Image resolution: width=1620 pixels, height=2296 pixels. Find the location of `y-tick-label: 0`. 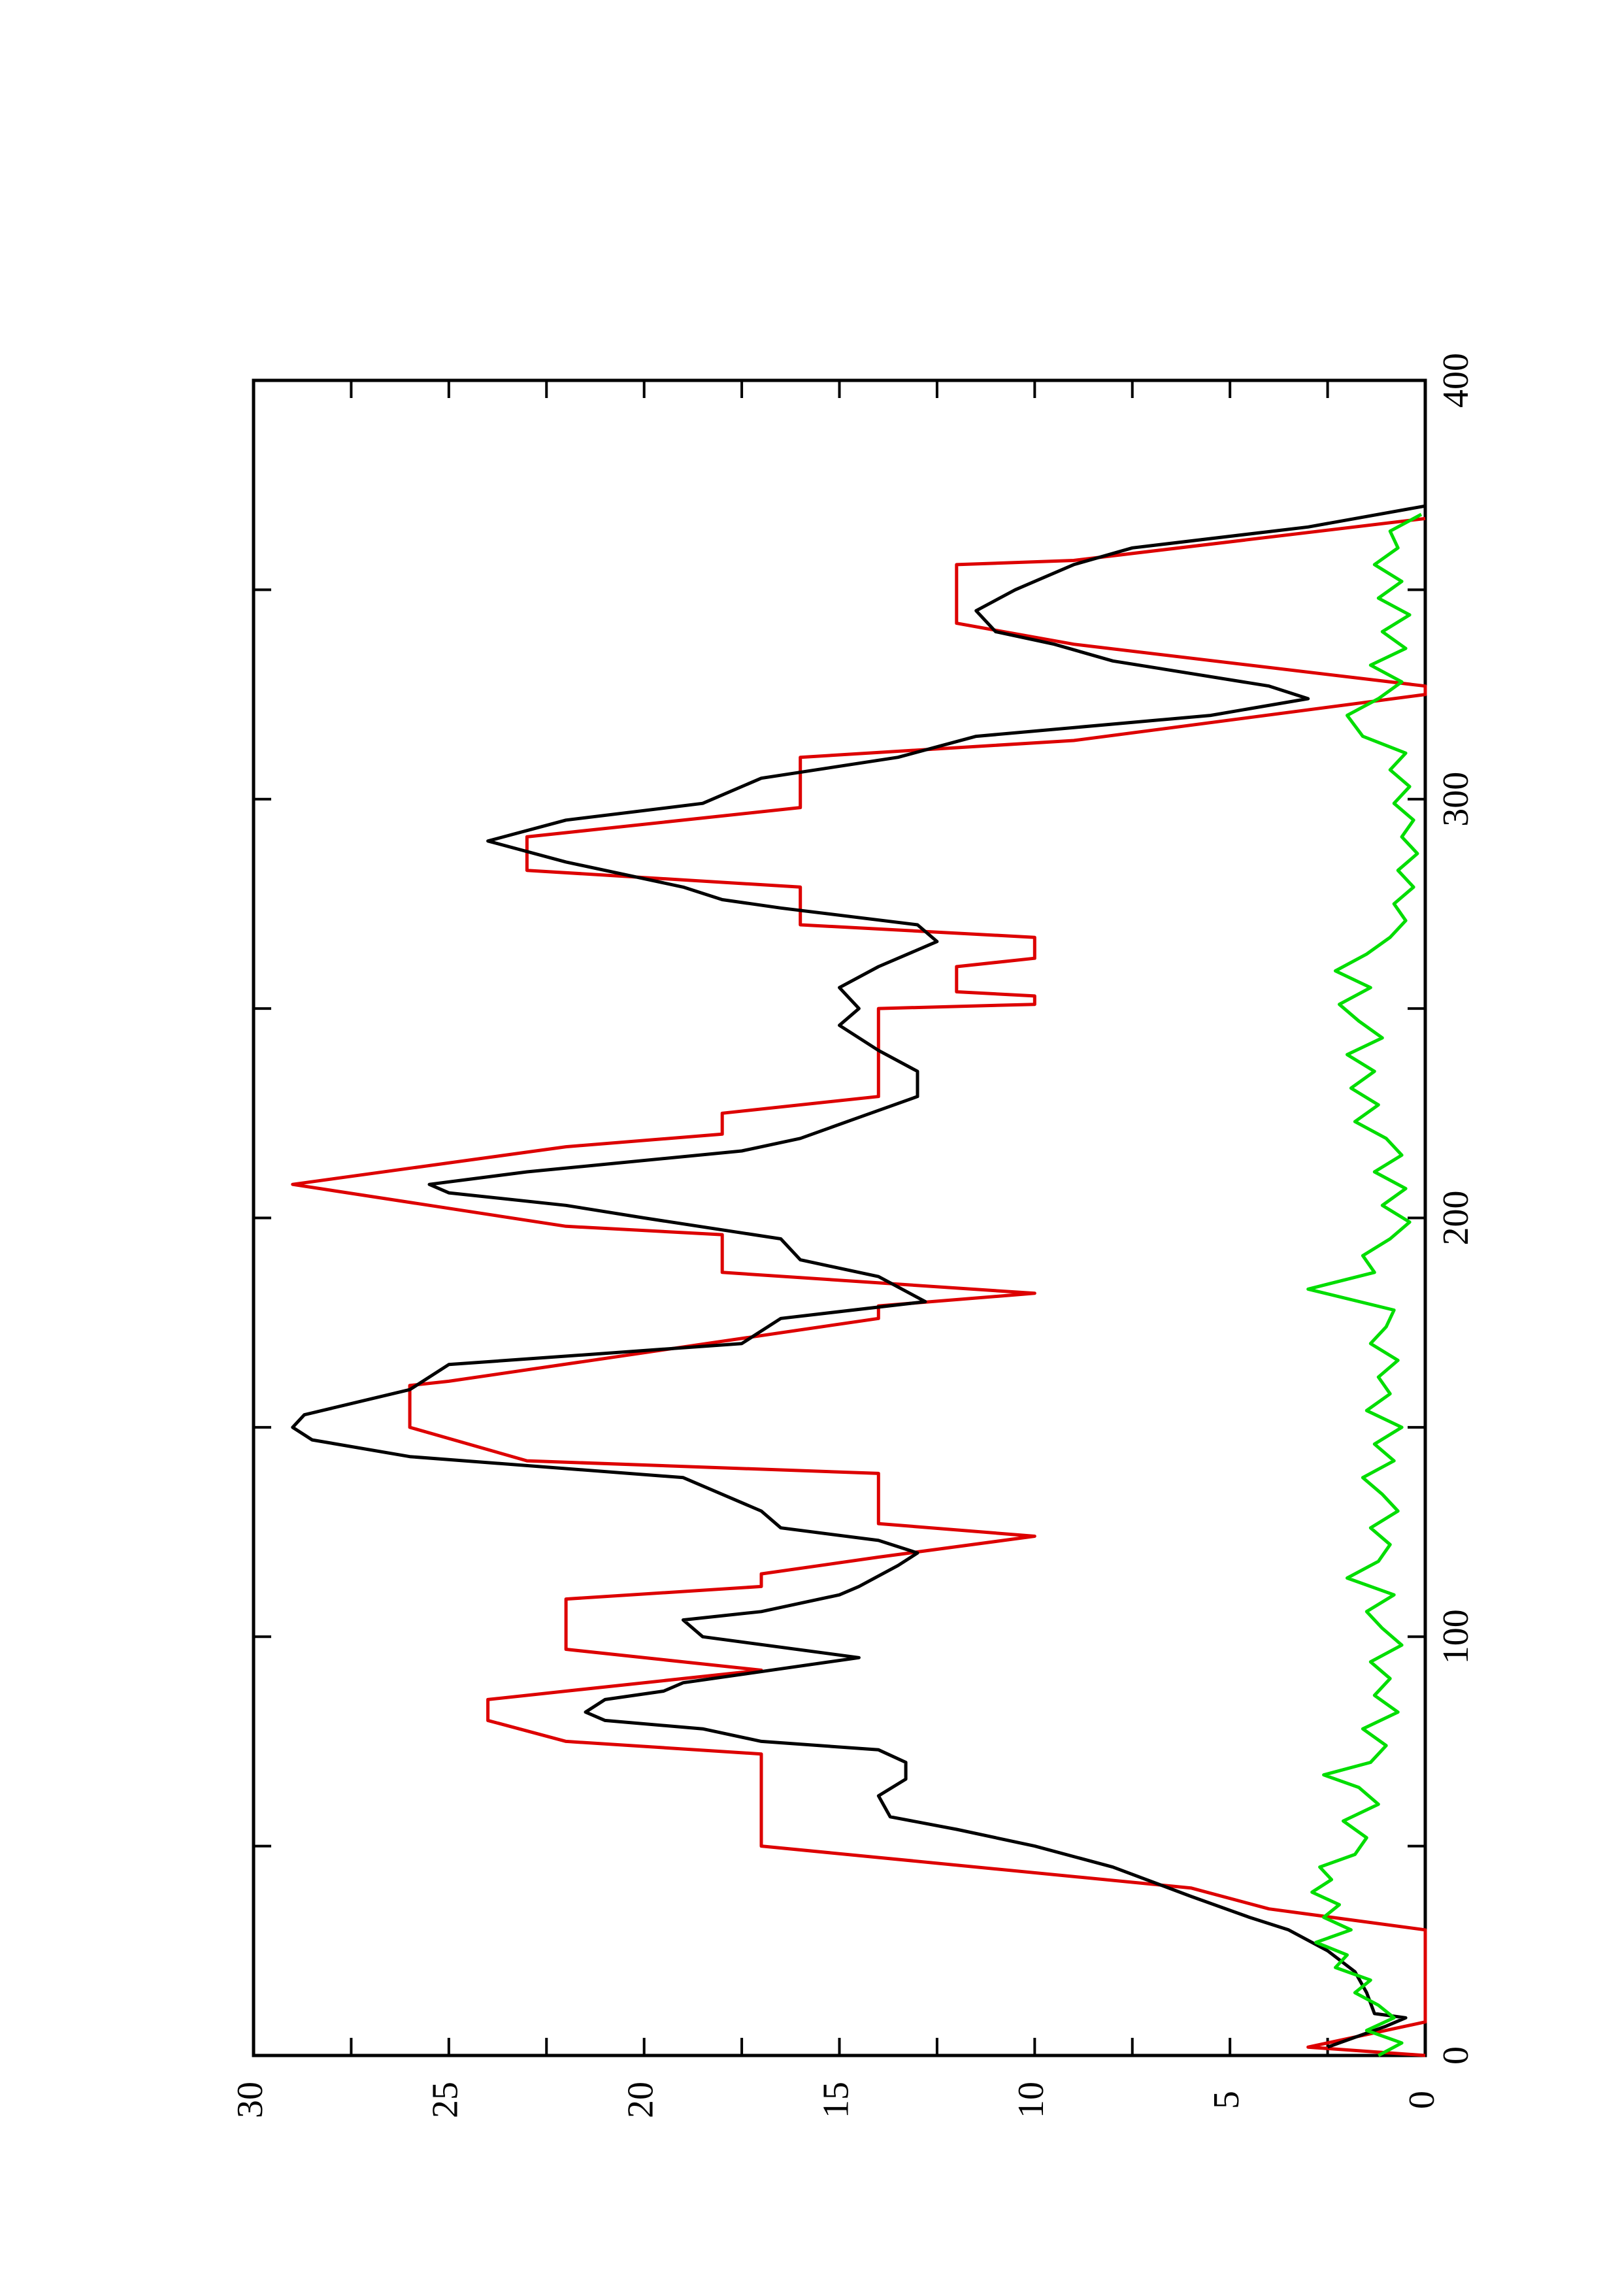

y-tick-label: 0 is located at coordinates (1422, 2100).